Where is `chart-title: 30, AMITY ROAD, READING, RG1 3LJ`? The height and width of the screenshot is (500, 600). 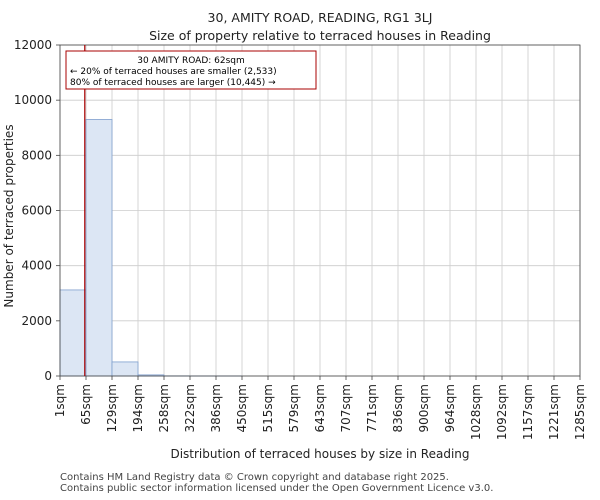
chart-title: 30, AMITY ROAD, READING, RG1 3LJ is located at coordinates (320, 17).